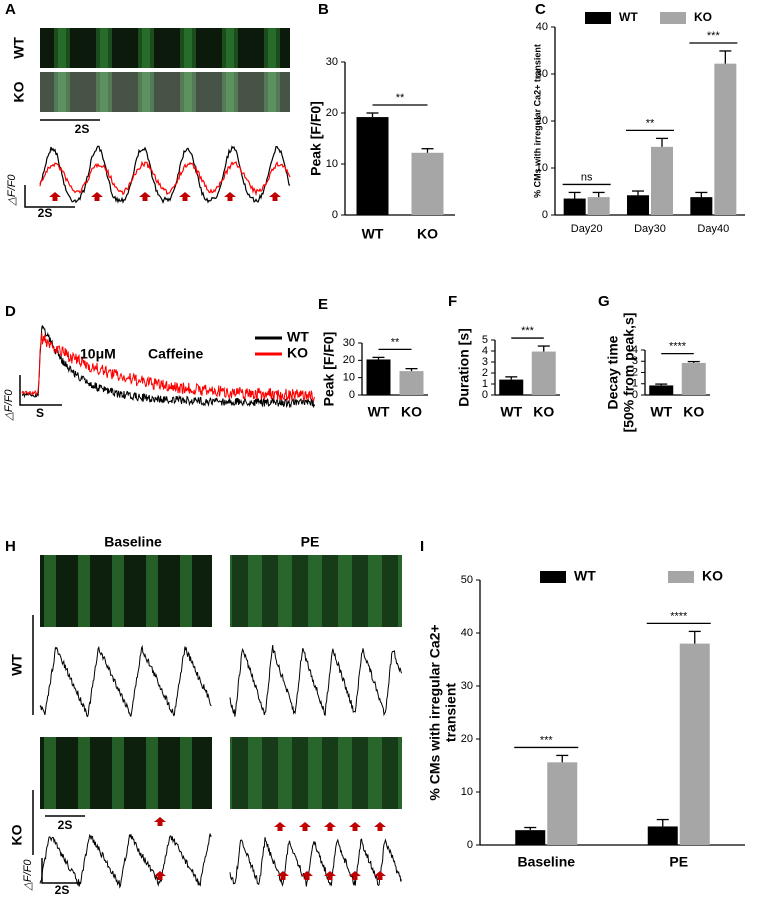 The width and height of the screenshot is (780, 897). I want to click on x-tick-label: PE, so click(678, 862).